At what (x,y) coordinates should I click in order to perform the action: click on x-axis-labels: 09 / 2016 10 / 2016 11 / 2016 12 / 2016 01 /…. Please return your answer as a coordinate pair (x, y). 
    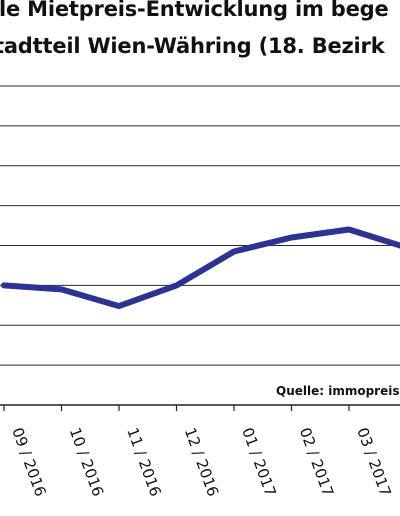
    Looking at the image, I should click on (201, 462).